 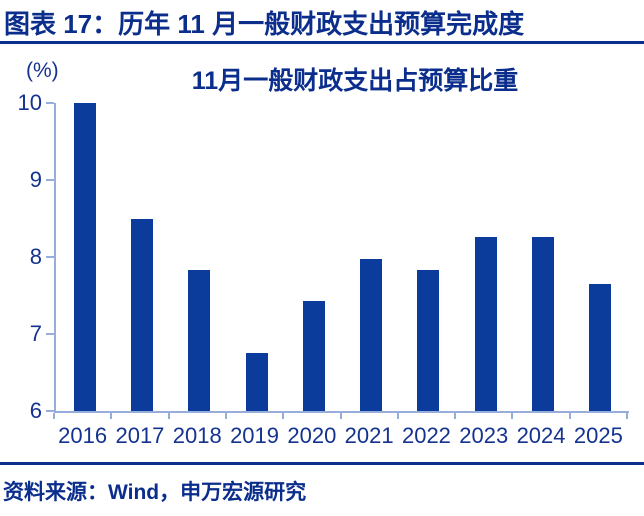 I want to click on x-tick-label-2019: 2019, so click(x=255, y=435).